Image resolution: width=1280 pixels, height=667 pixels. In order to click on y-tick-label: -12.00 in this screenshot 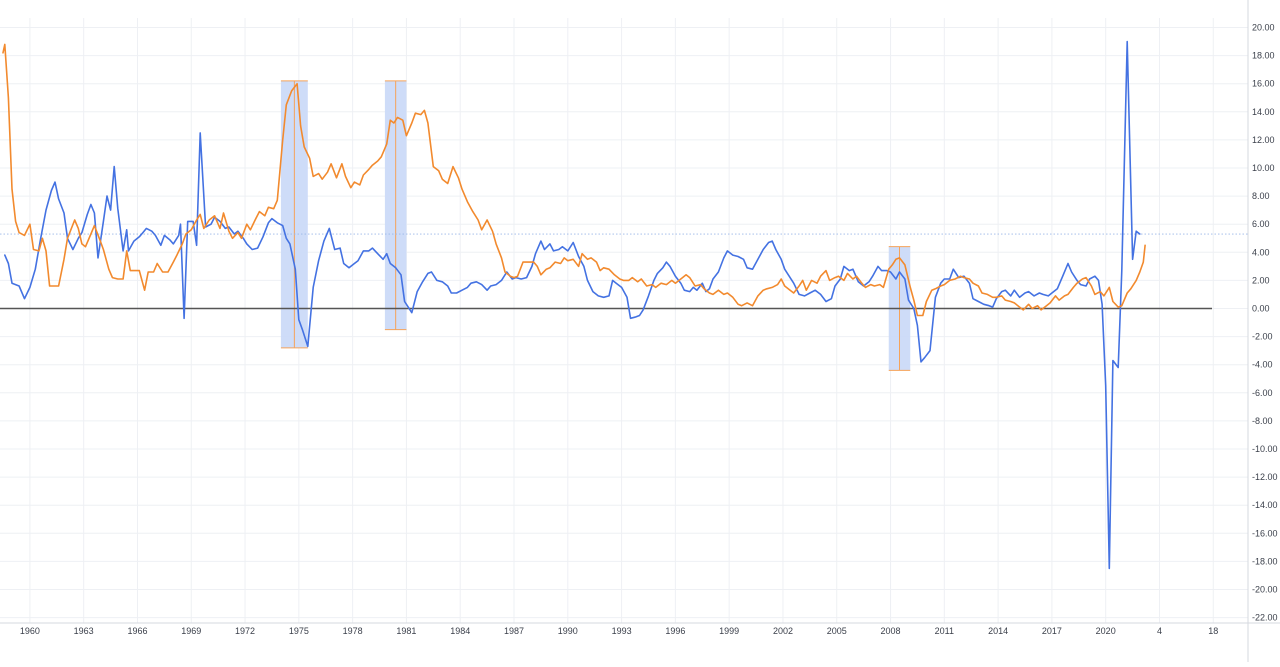, I will do `click(1265, 477)`.